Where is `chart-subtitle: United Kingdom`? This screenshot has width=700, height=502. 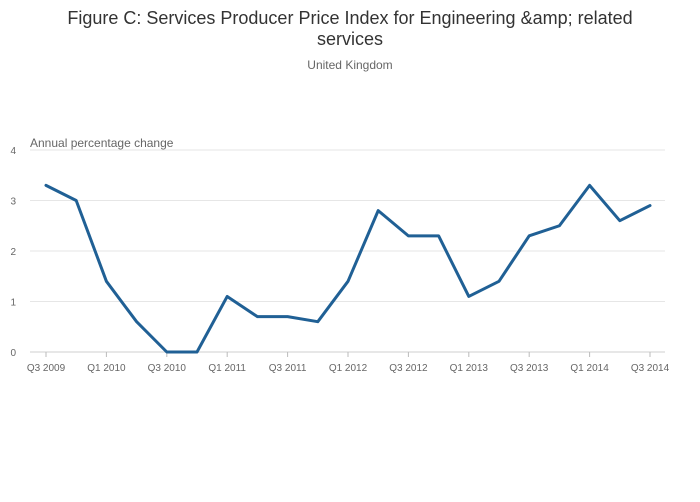
chart-subtitle: United Kingdom is located at coordinates (349, 65).